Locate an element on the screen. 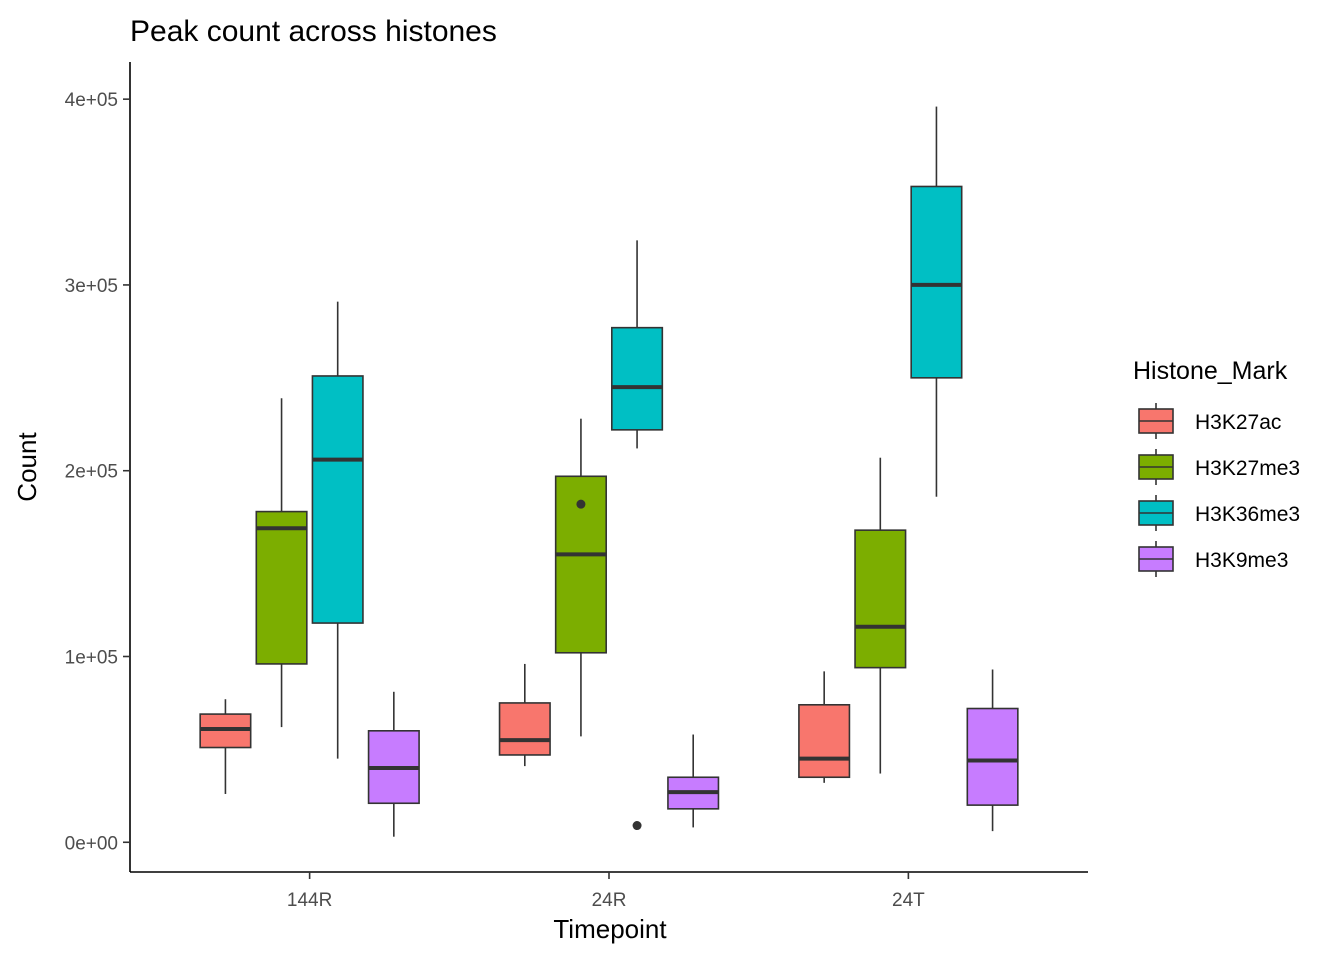 The height and width of the screenshot is (960, 1344). x-axis-ticks: 144R 24R 24T is located at coordinates (606, 891).